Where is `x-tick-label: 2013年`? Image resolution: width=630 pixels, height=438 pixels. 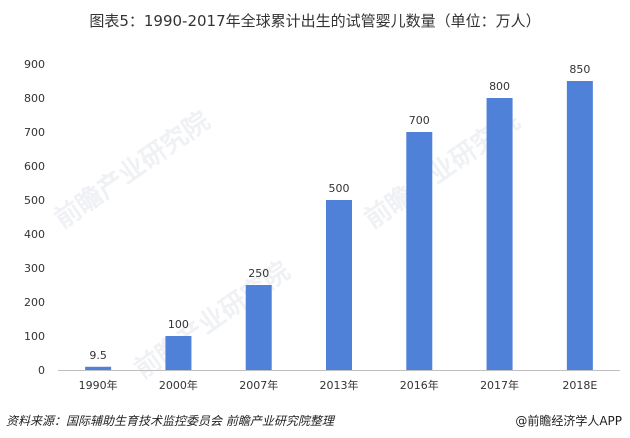
x-tick-label: 2013年 is located at coordinates (339, 385).